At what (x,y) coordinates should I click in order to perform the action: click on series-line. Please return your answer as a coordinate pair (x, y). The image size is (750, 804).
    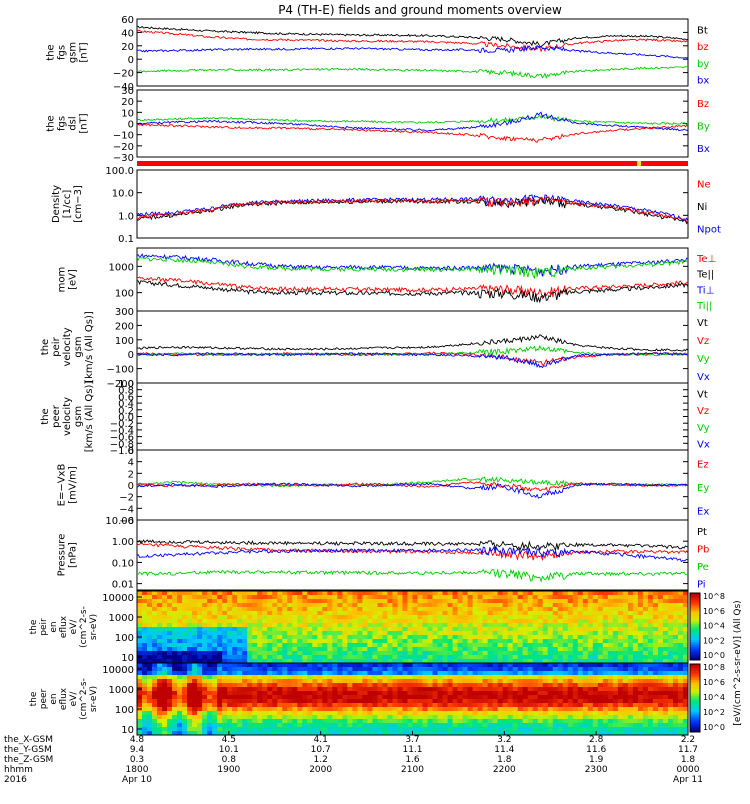
    Looking at the image, I should click on (413, 358).